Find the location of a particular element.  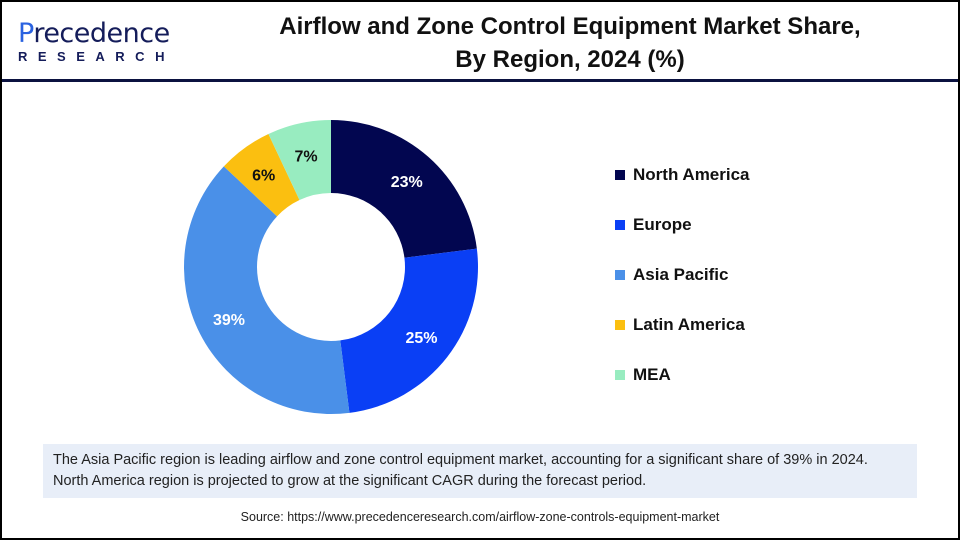

legend-item: Europe is located at coordinates (682, 225).